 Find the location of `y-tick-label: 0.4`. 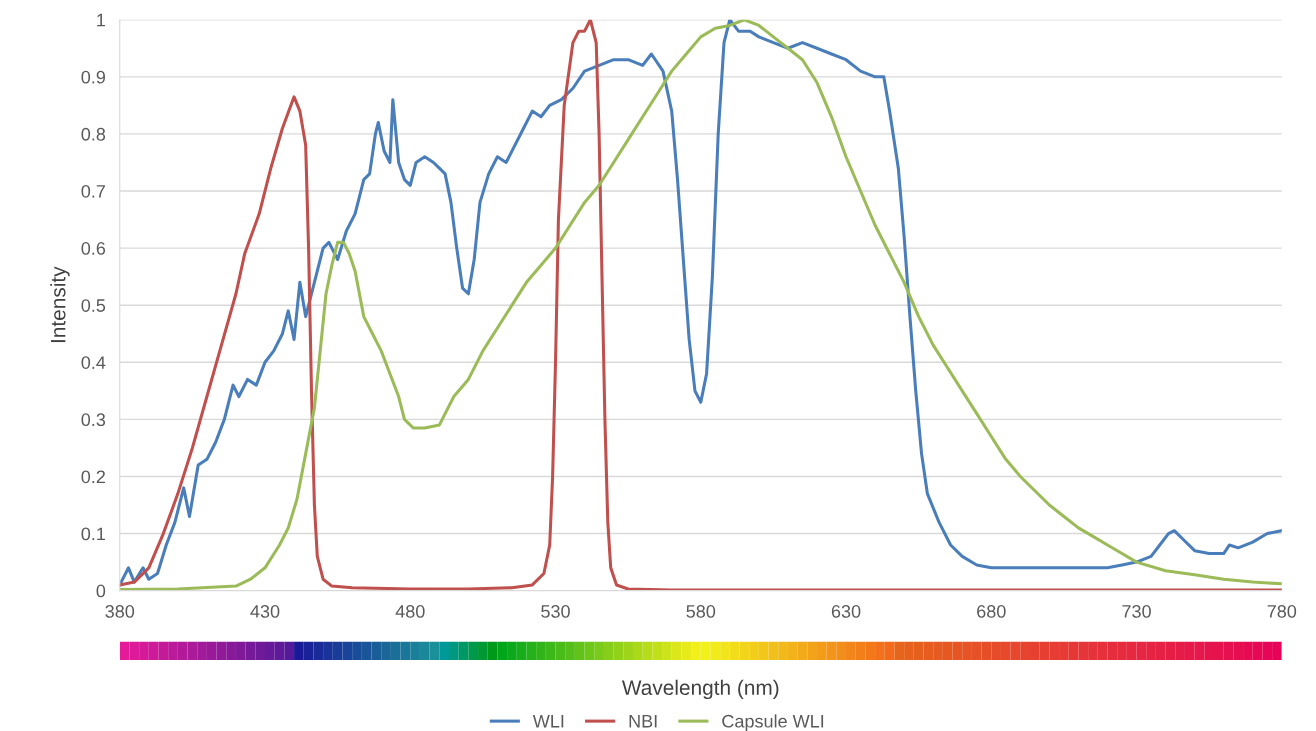

y-tick-label: 0.4 is located at coordinates (93, 362).